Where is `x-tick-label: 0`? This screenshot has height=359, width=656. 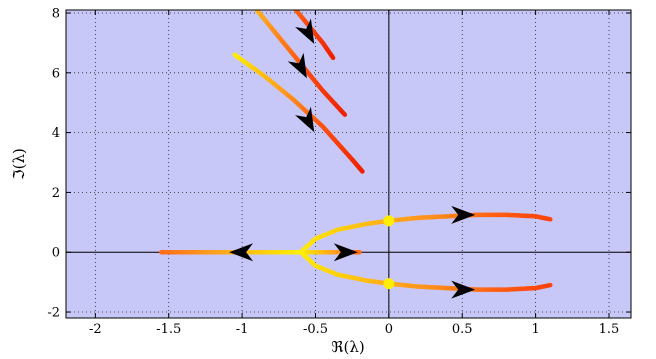
x-tick-label: 0 is located at coordinates (389, 329).